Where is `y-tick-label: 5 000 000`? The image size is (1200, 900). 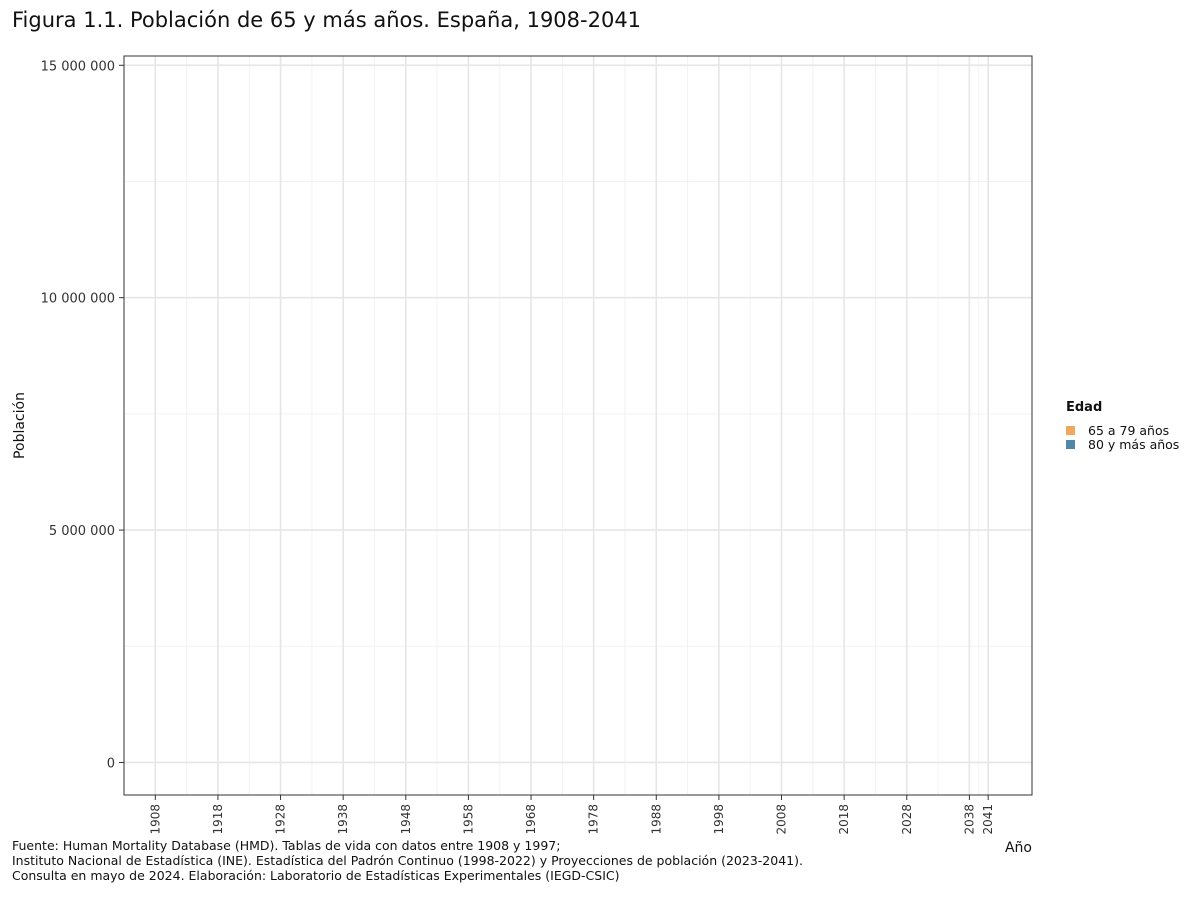 y-tick-label: 5 000 000 is located at coordinates (82, 531).